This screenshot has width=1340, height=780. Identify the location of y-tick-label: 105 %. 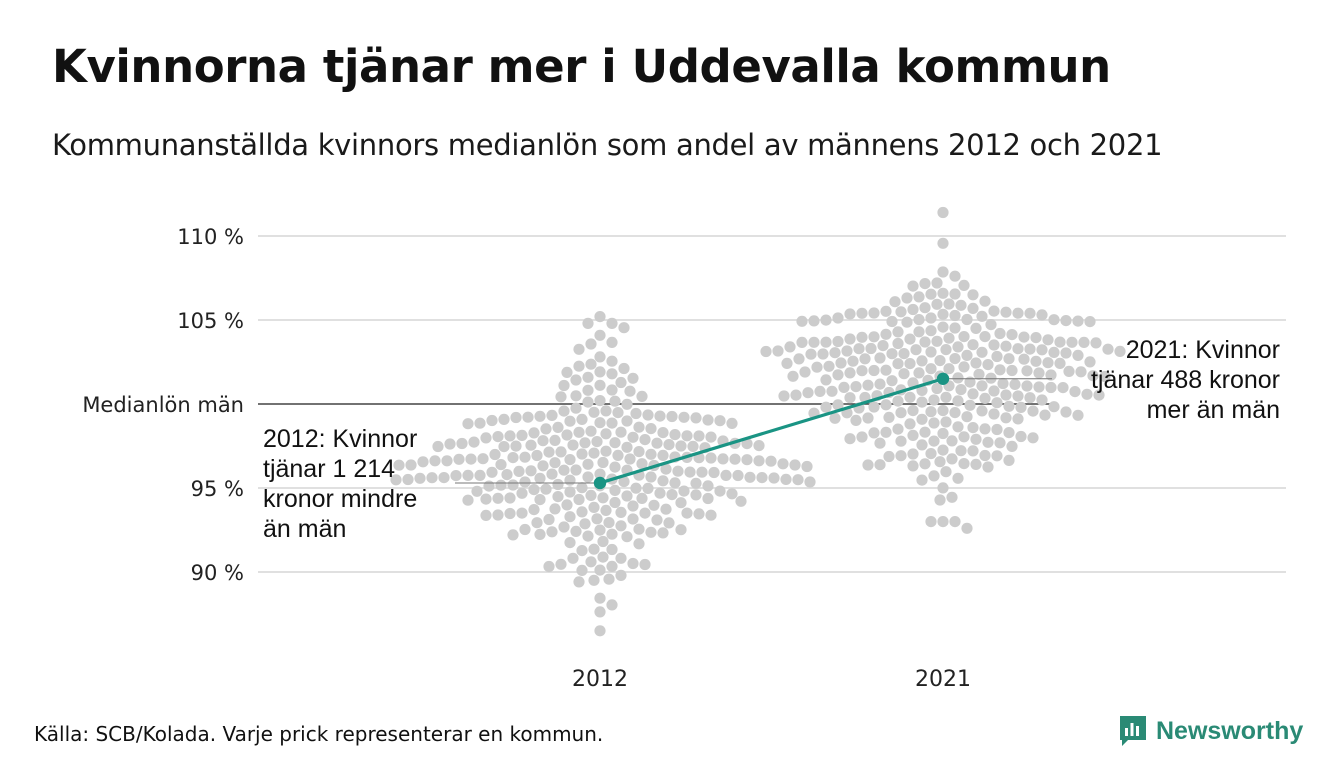
(210, 321).